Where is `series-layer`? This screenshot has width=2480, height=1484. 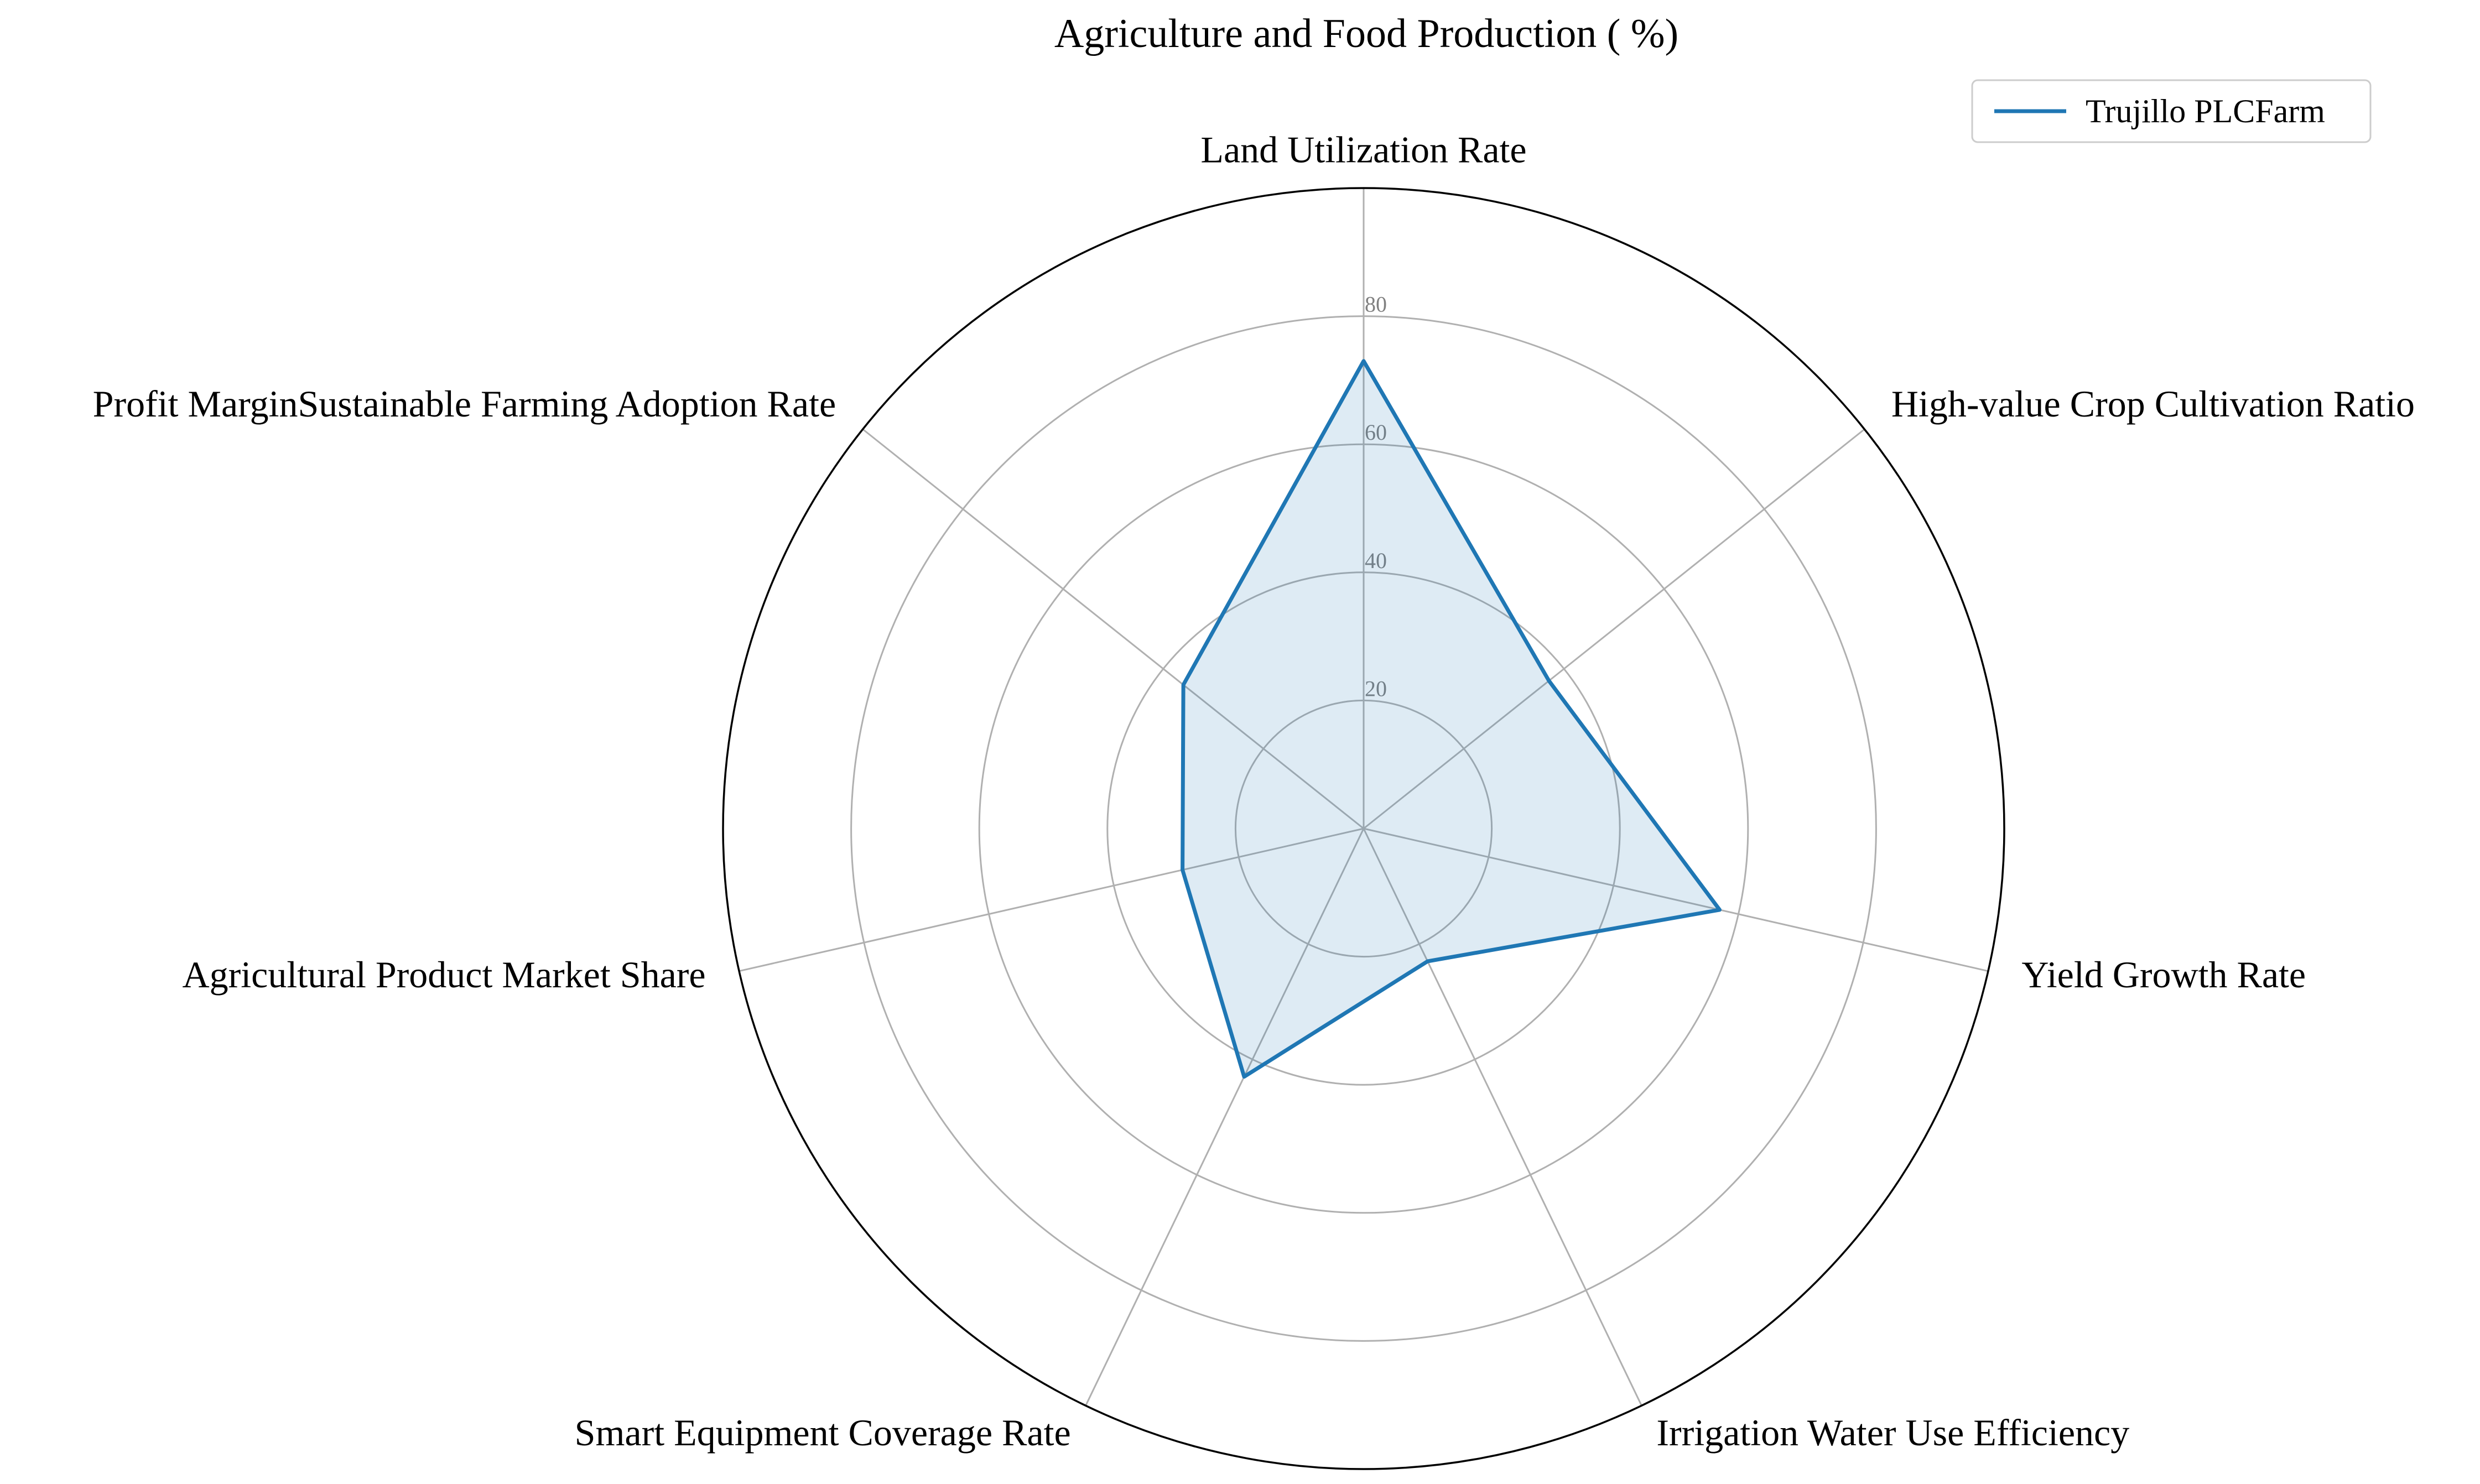 series-layer is located at coordinates (1452, 719).